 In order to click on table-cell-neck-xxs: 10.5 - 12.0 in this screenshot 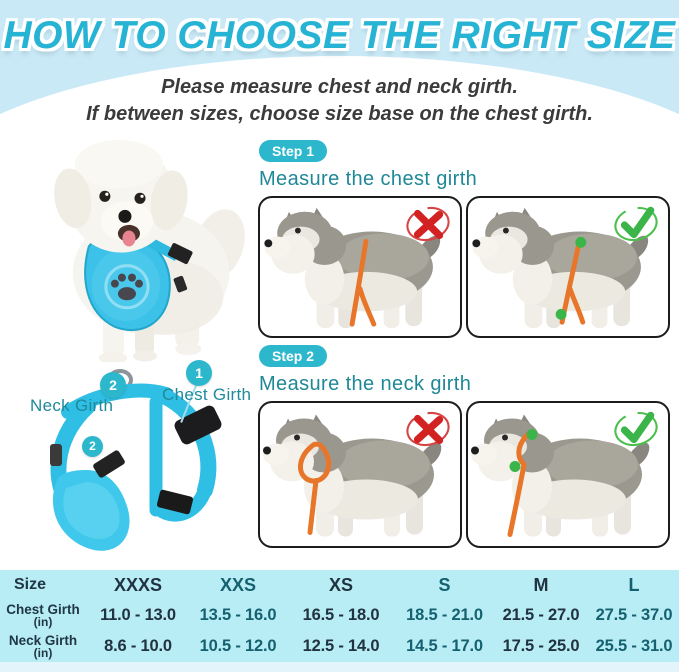, I will do `click(238, 646)`.